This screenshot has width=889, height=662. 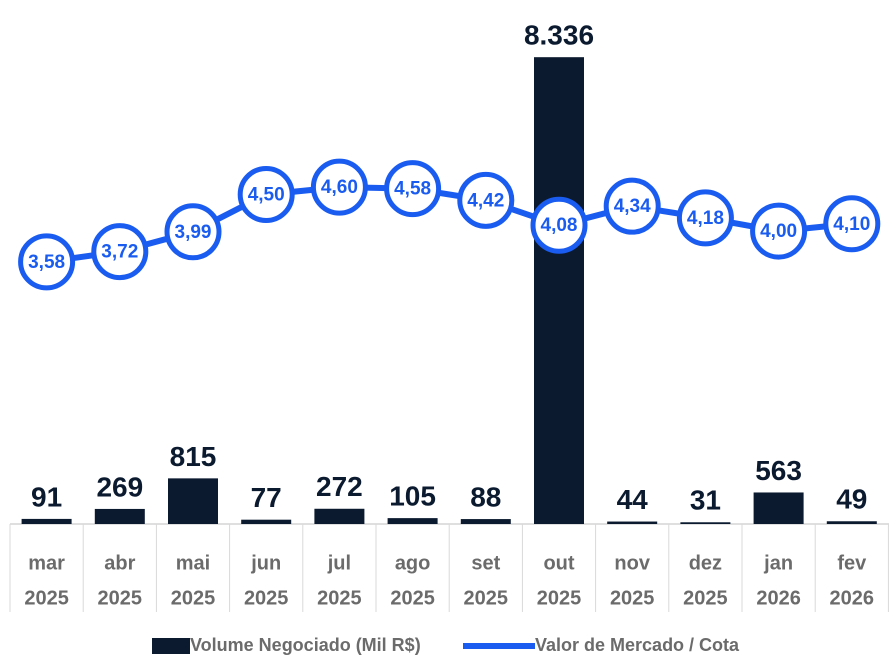 What do you see at coordinates (851, 499) in the screenshot?
I see `bar-label: 49` at bounding box center [851, 499].